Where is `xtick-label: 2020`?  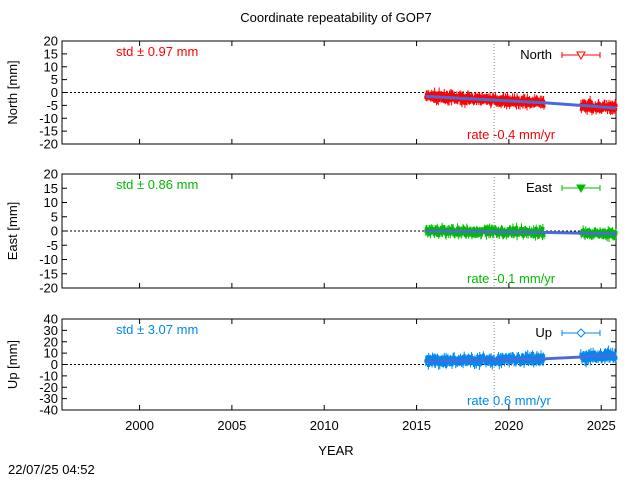
xtick-label: 2020 is located at coordinates (508, 425).